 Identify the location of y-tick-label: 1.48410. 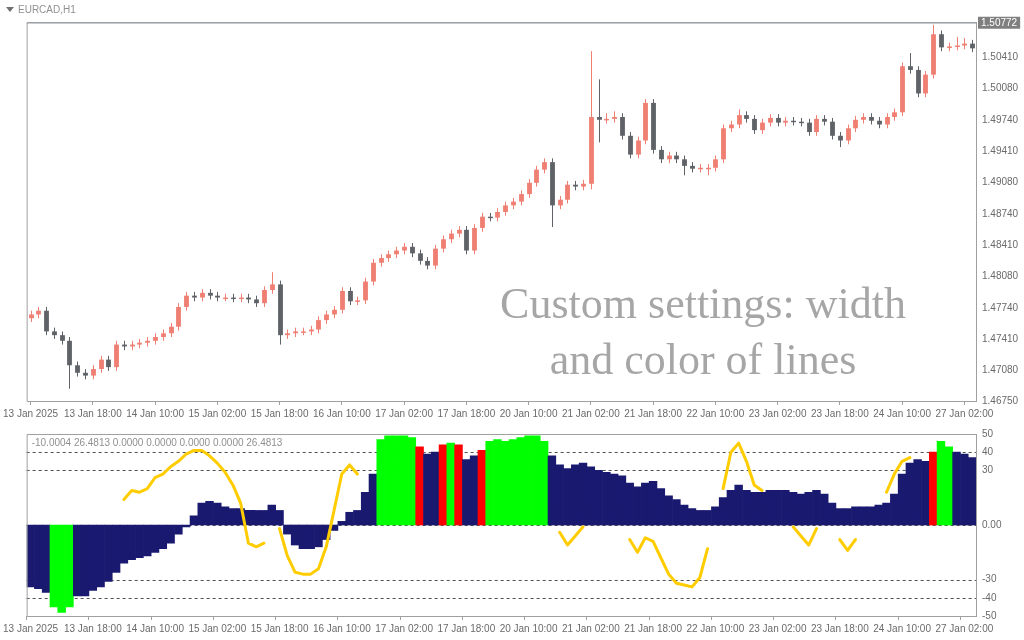
(1000, 244).